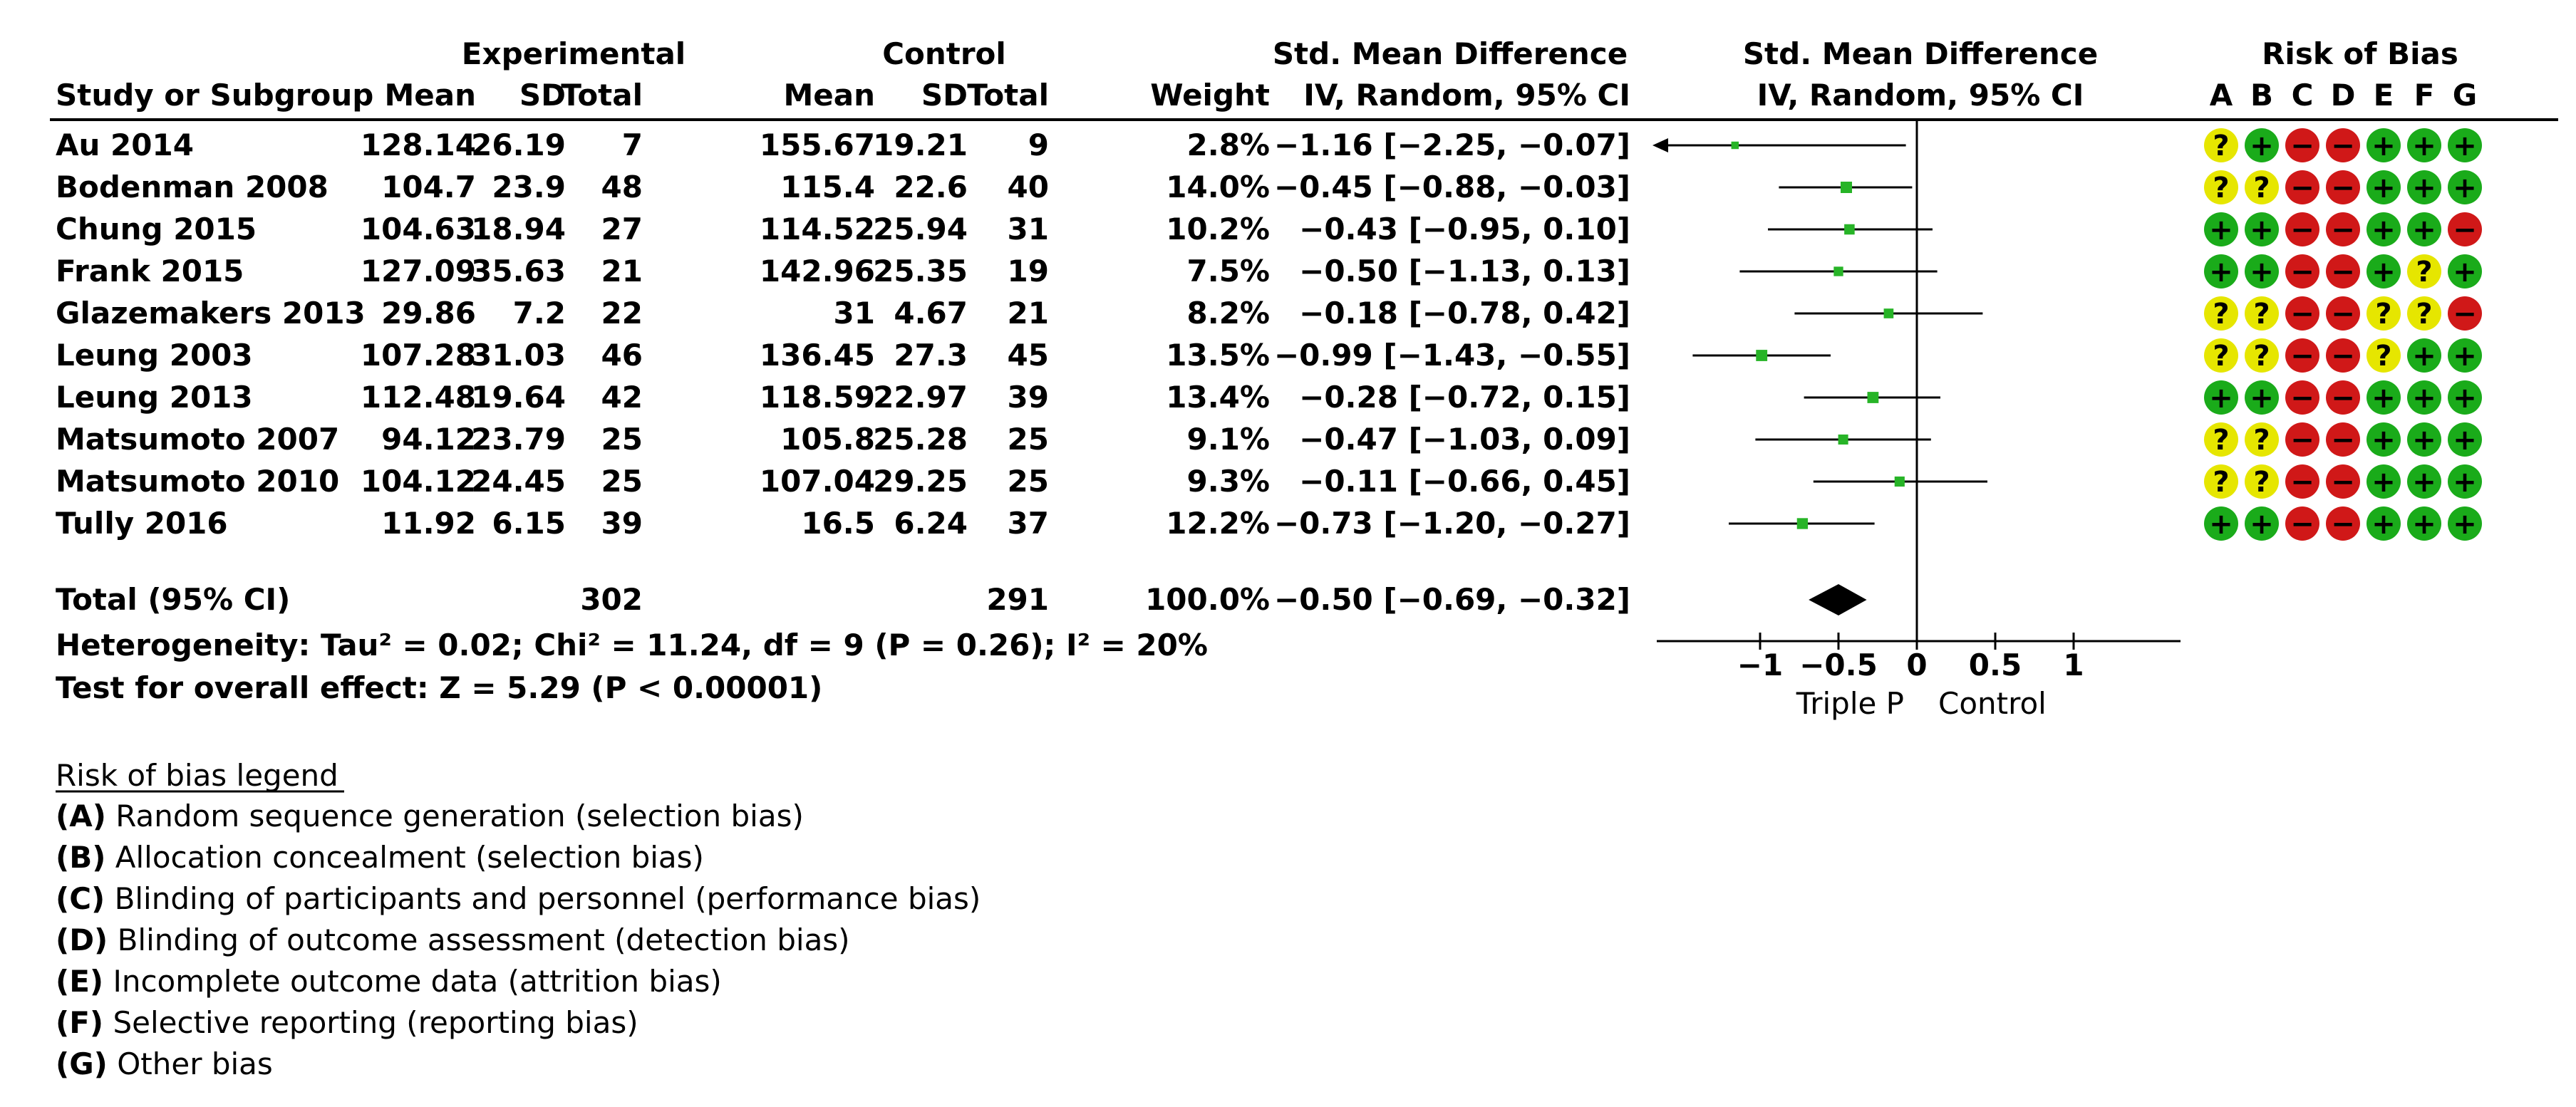 Image resolution: width=2576 pixels, height=1107 pixels. I want to click on ctl-mean-value: 142.96, so click(818, 271).